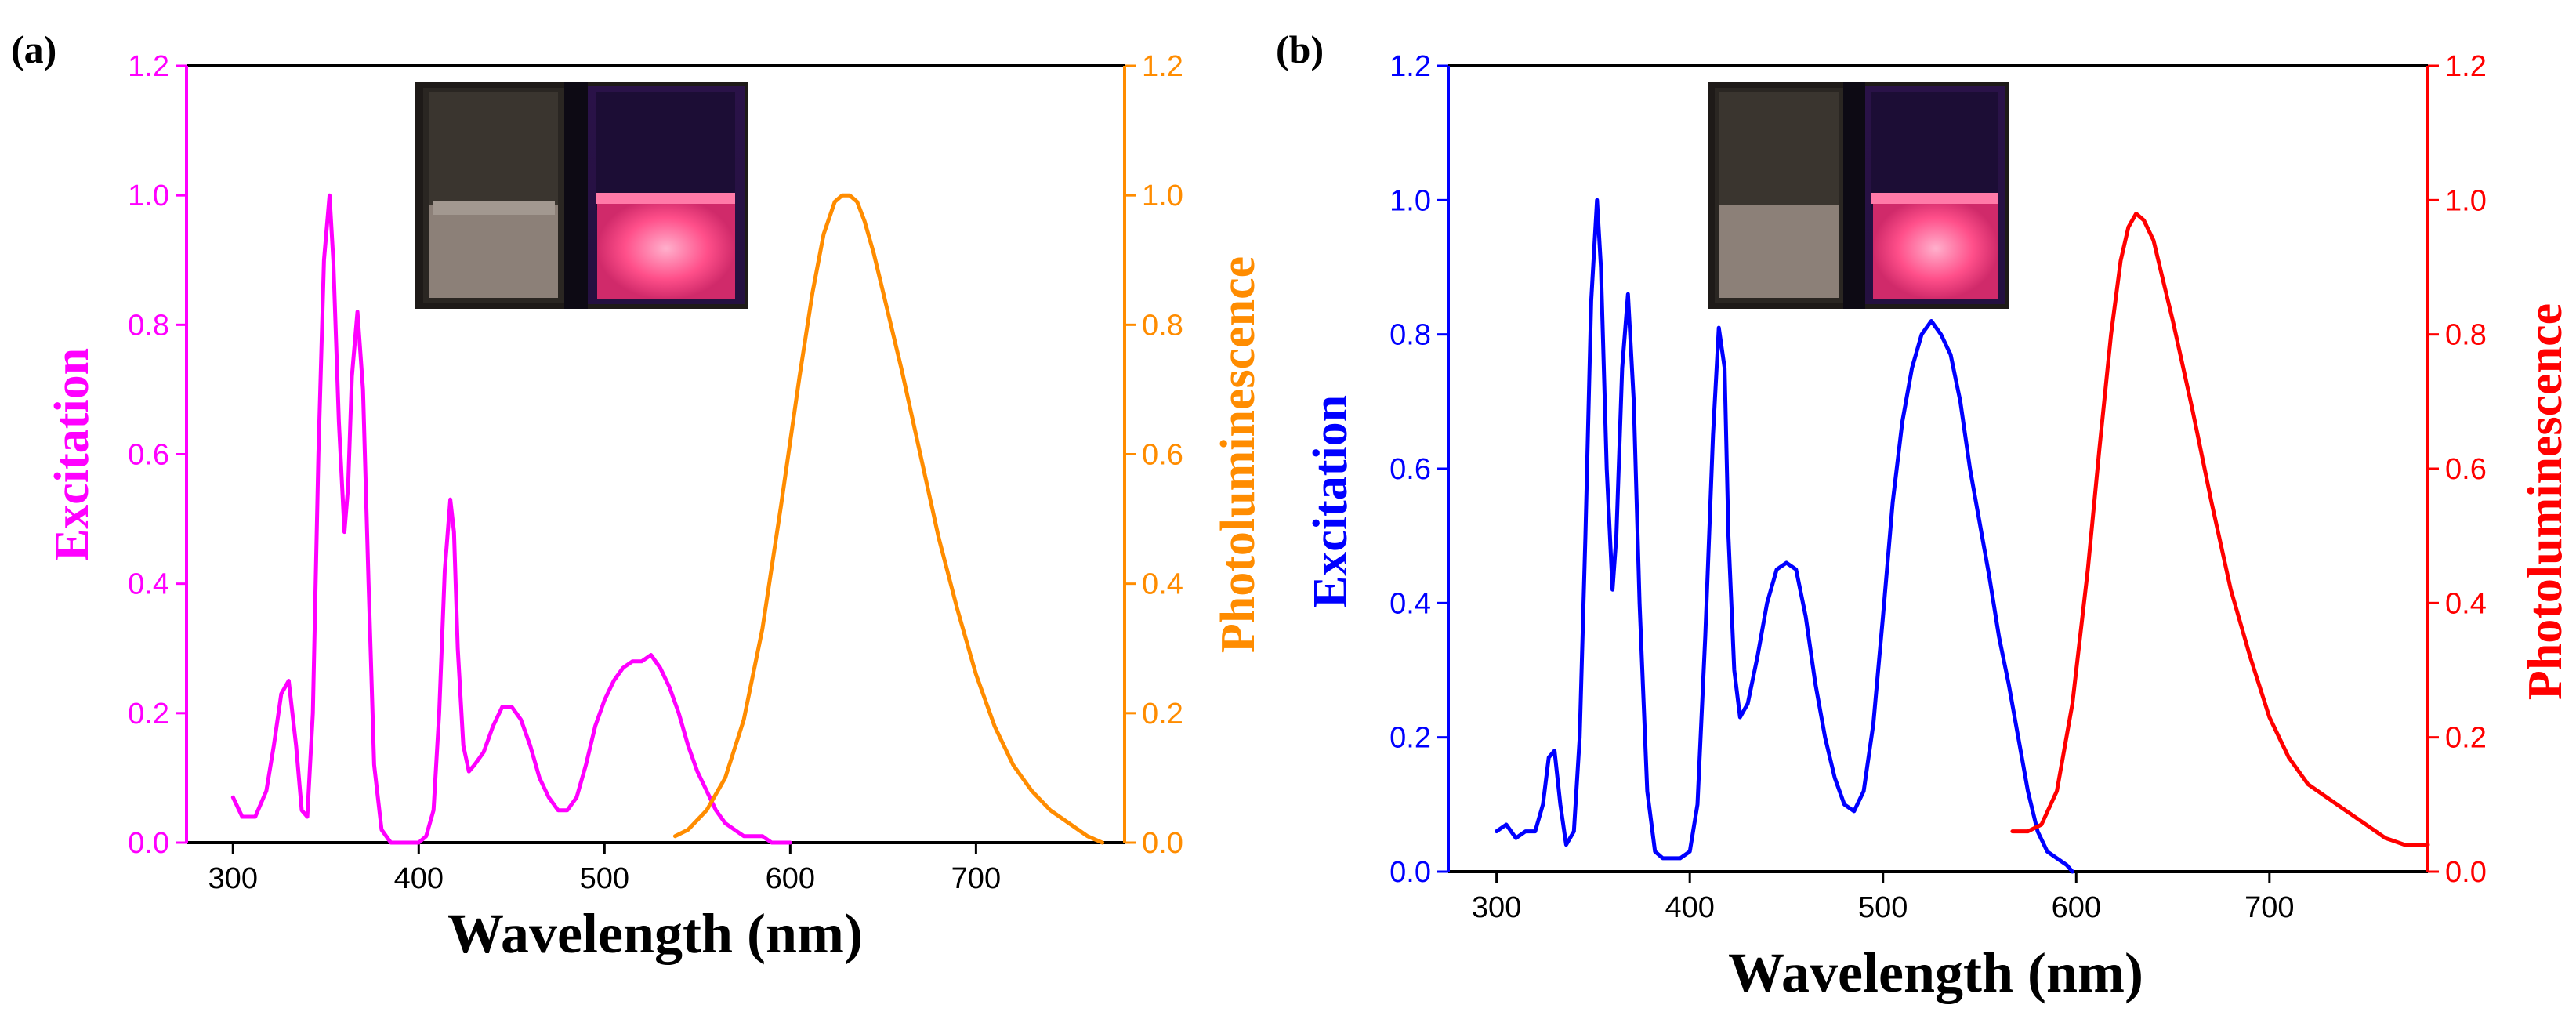 The image size is (2576, 1019). What do you see at coordinates (655, 933) in the screenshot?
I see `panel-a-x-label: Wavelength (nm)` at bounding box center [655, 933].